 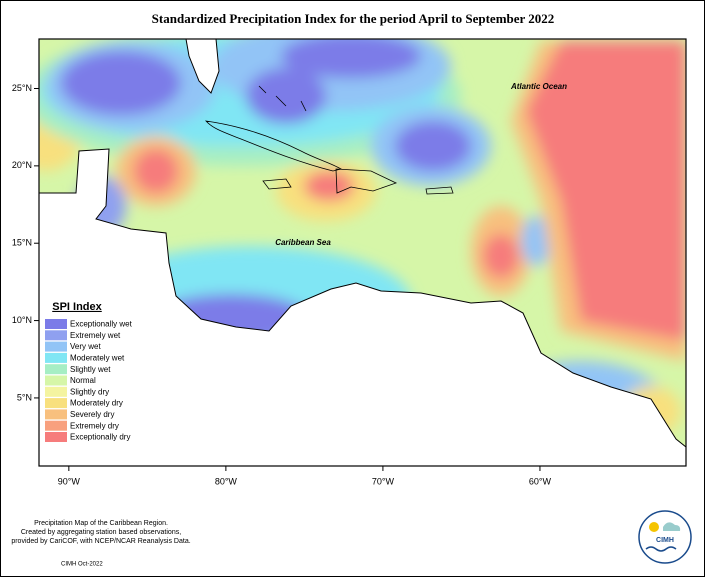 I want to click on legend-label: Normal, so click(x=83, y=380).